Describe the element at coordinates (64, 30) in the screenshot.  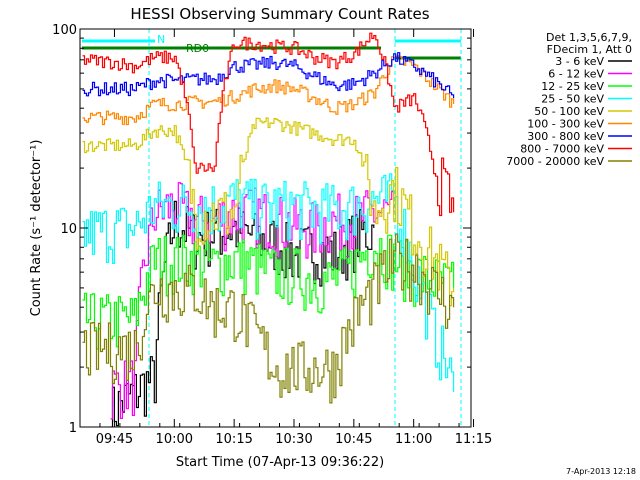
I see `y-tick-label: 100` at that location.